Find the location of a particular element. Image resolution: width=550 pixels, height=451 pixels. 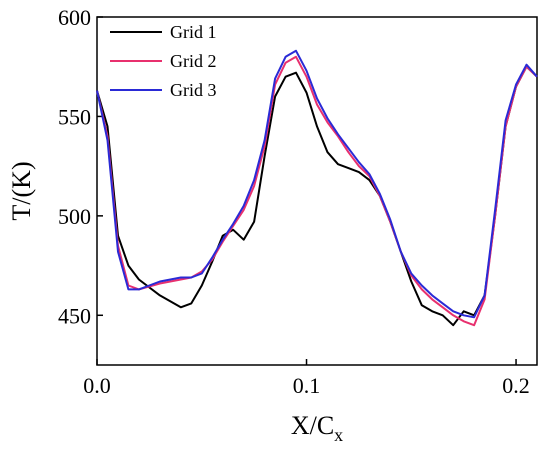

x-tick-label: 0.0 is located at coordinates (97, 385).